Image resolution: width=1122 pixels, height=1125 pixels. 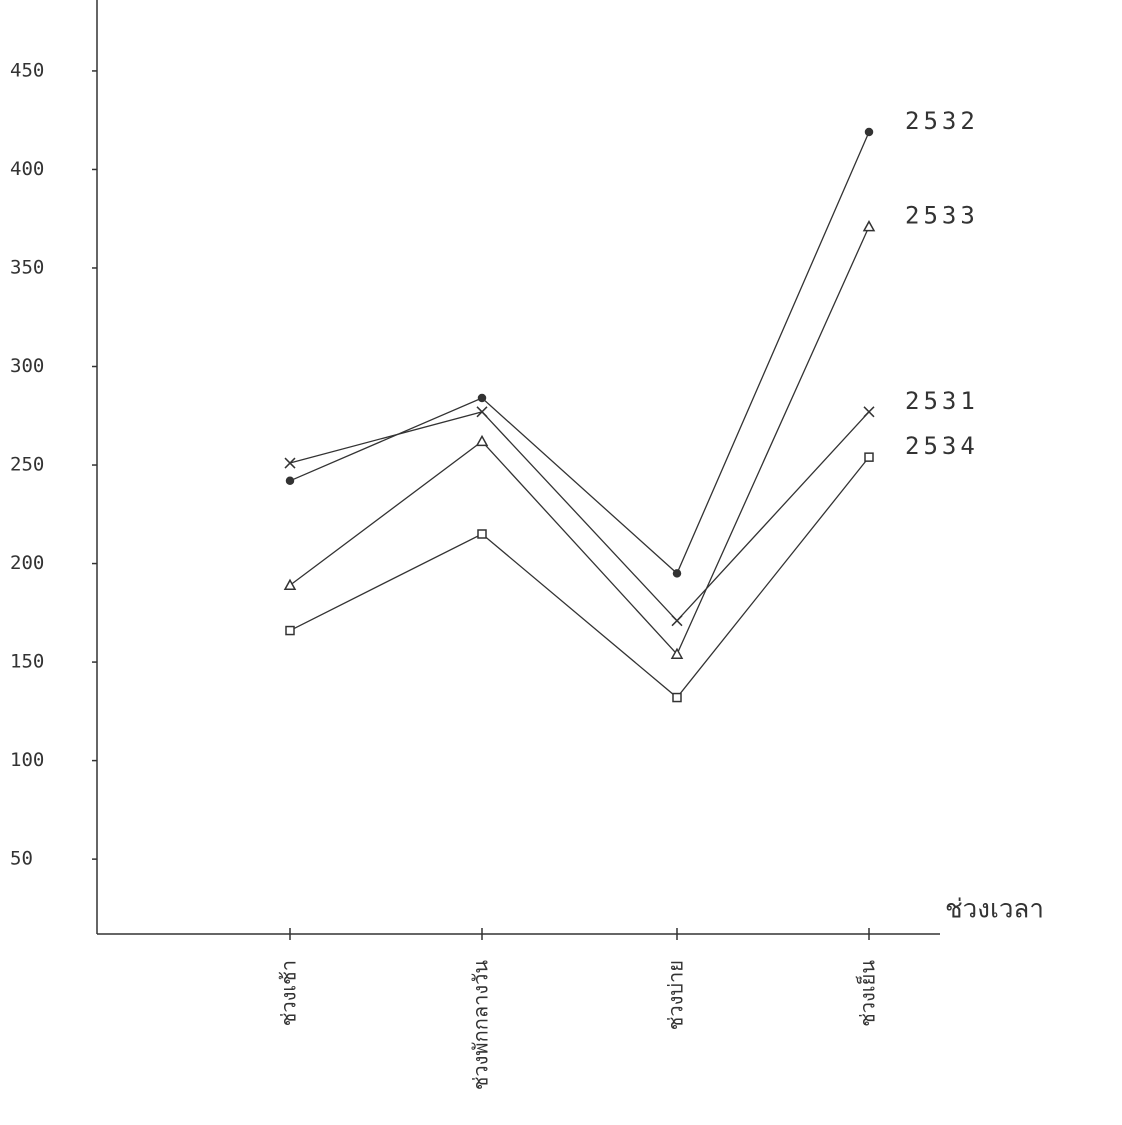 I want to click on y-tick-label: 150, so click(x=27, y=662).